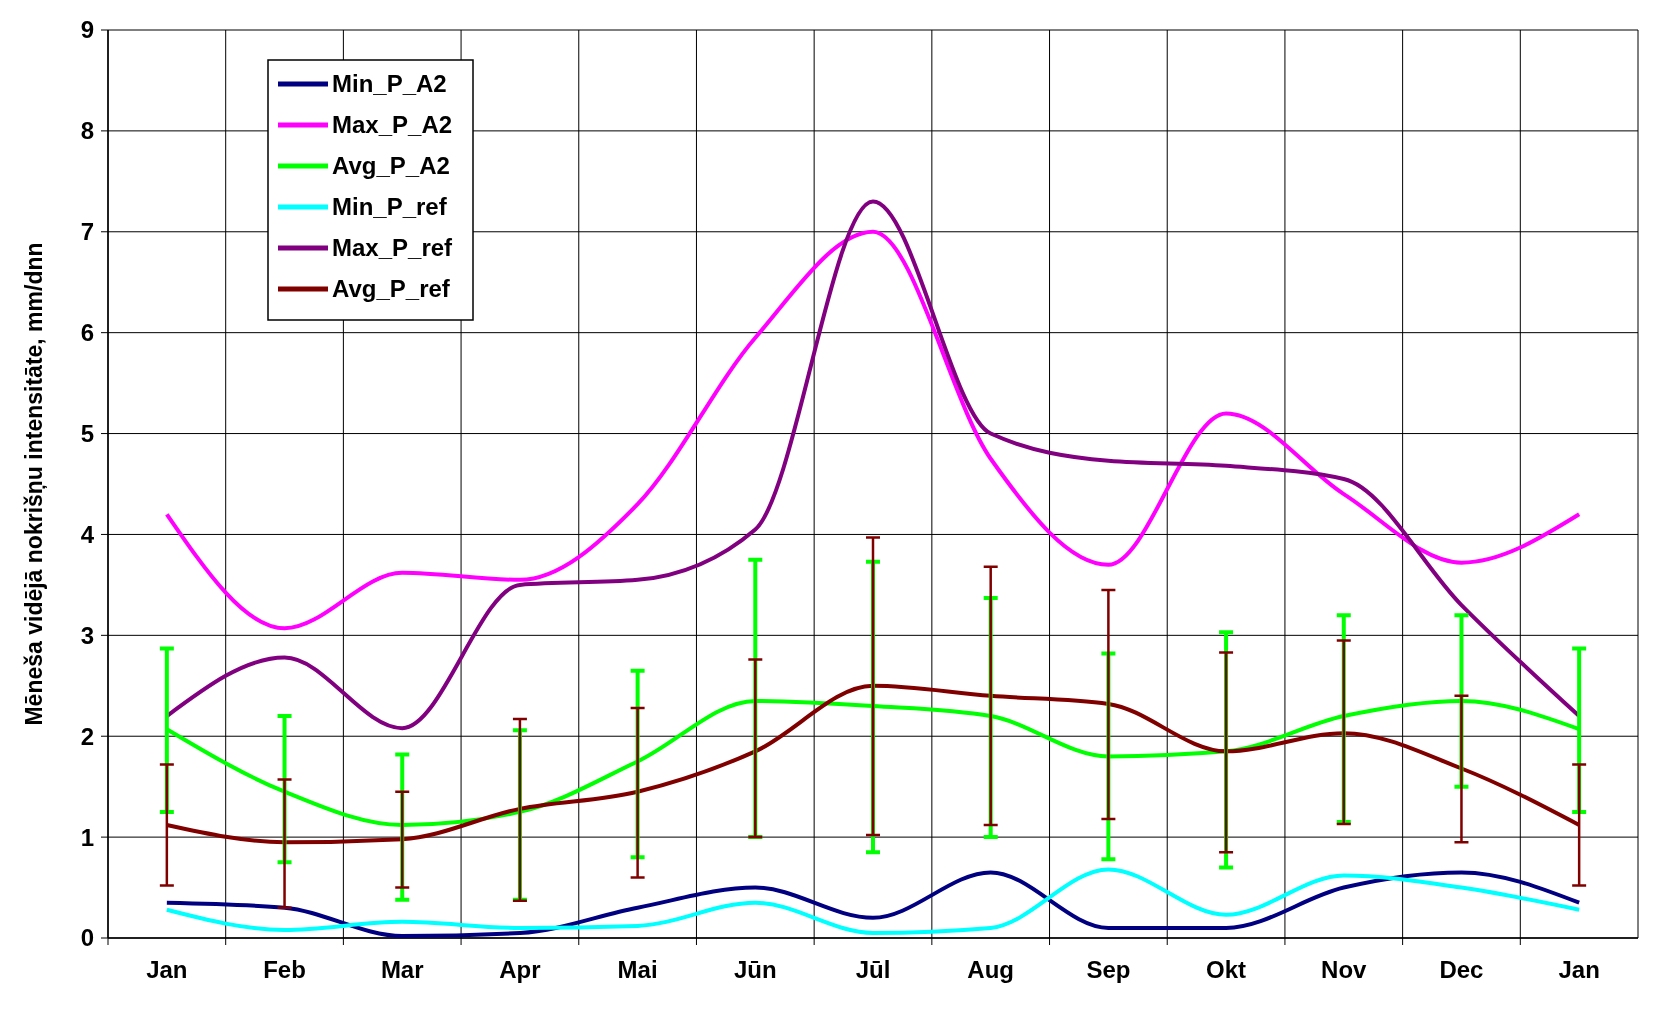 This screenshot has width=1657, height=1011. I want to click on legend-label: Min_P_ref, so click(390, 207).